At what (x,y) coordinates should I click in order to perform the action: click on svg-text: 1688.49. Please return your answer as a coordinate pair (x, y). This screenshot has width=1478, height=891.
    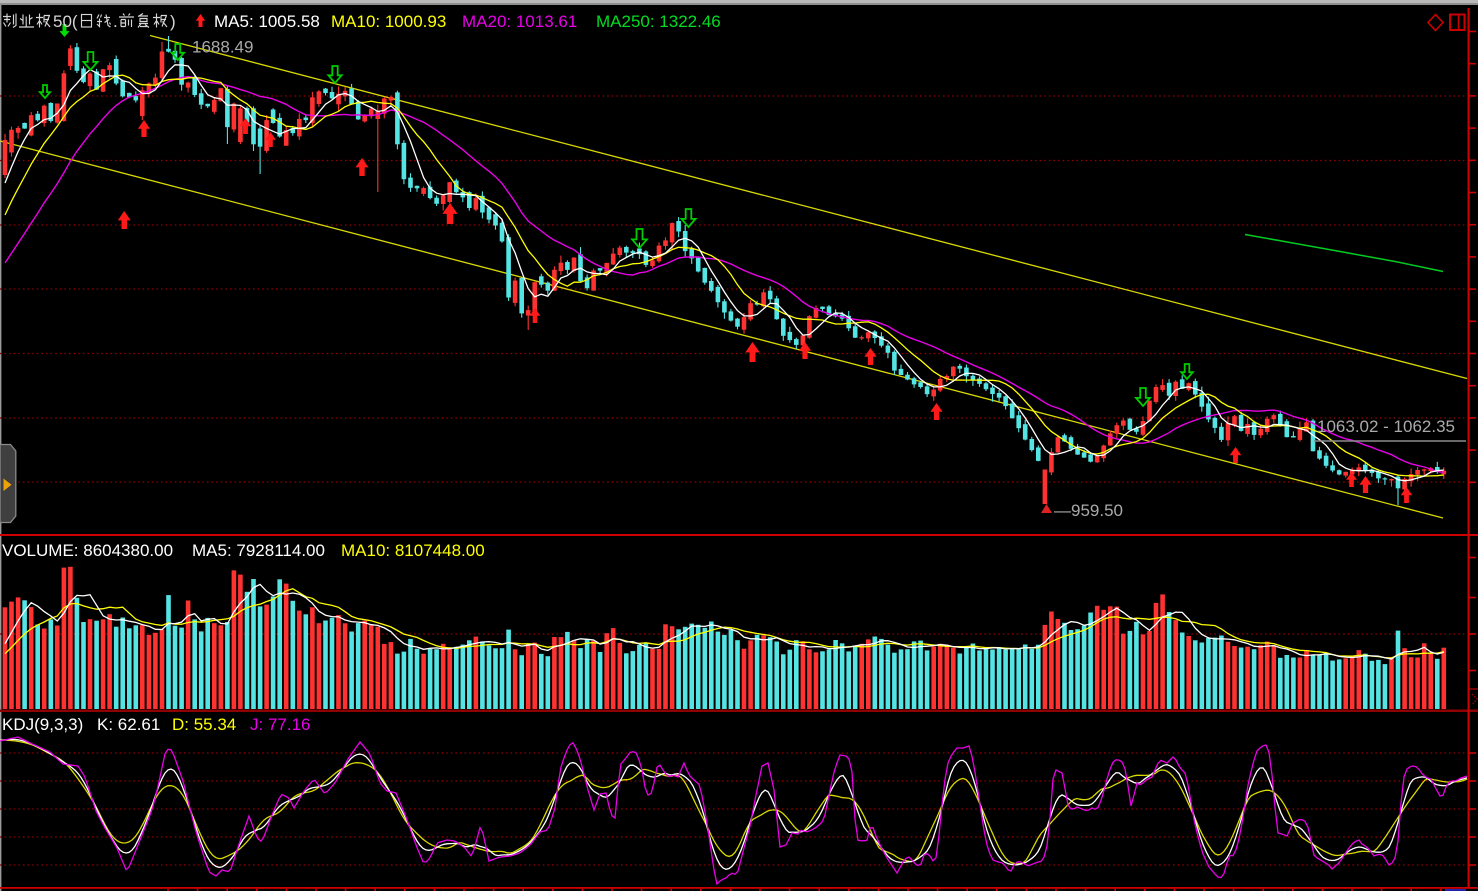
    Looking at the image, I should click on (222, 47).